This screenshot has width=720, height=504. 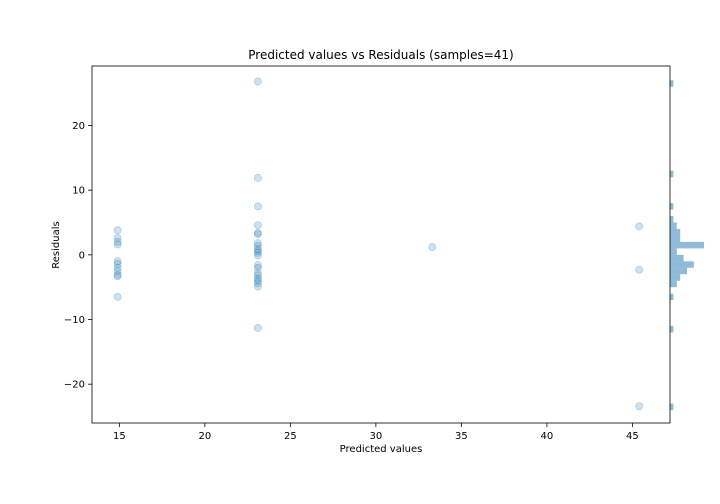 What do you see at coordinates (78, 191) in the screenshot?
I see `y-tick-label: 10` at bounding box center [78, 191].